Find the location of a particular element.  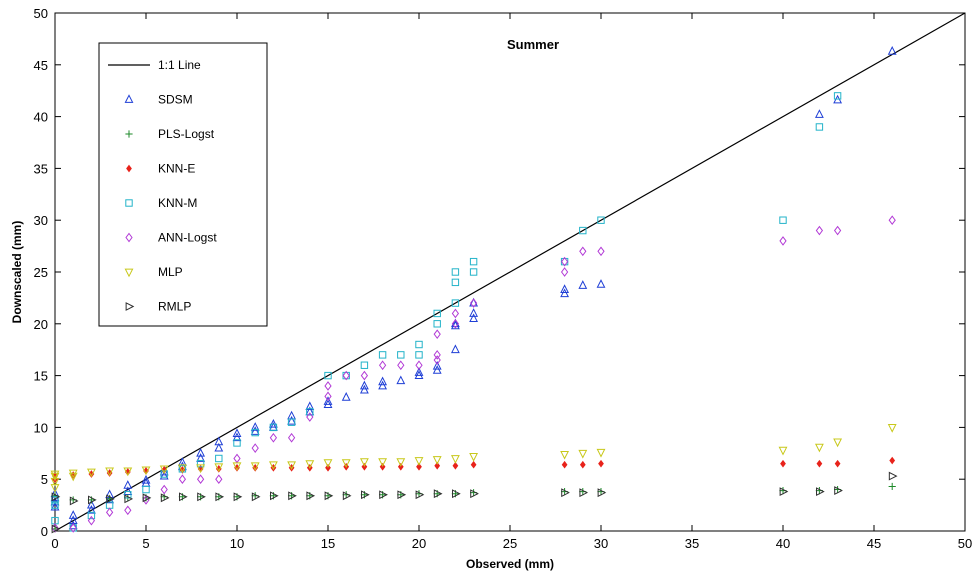

y-tick-label-4: 20 is located at coordinates (41, 324).